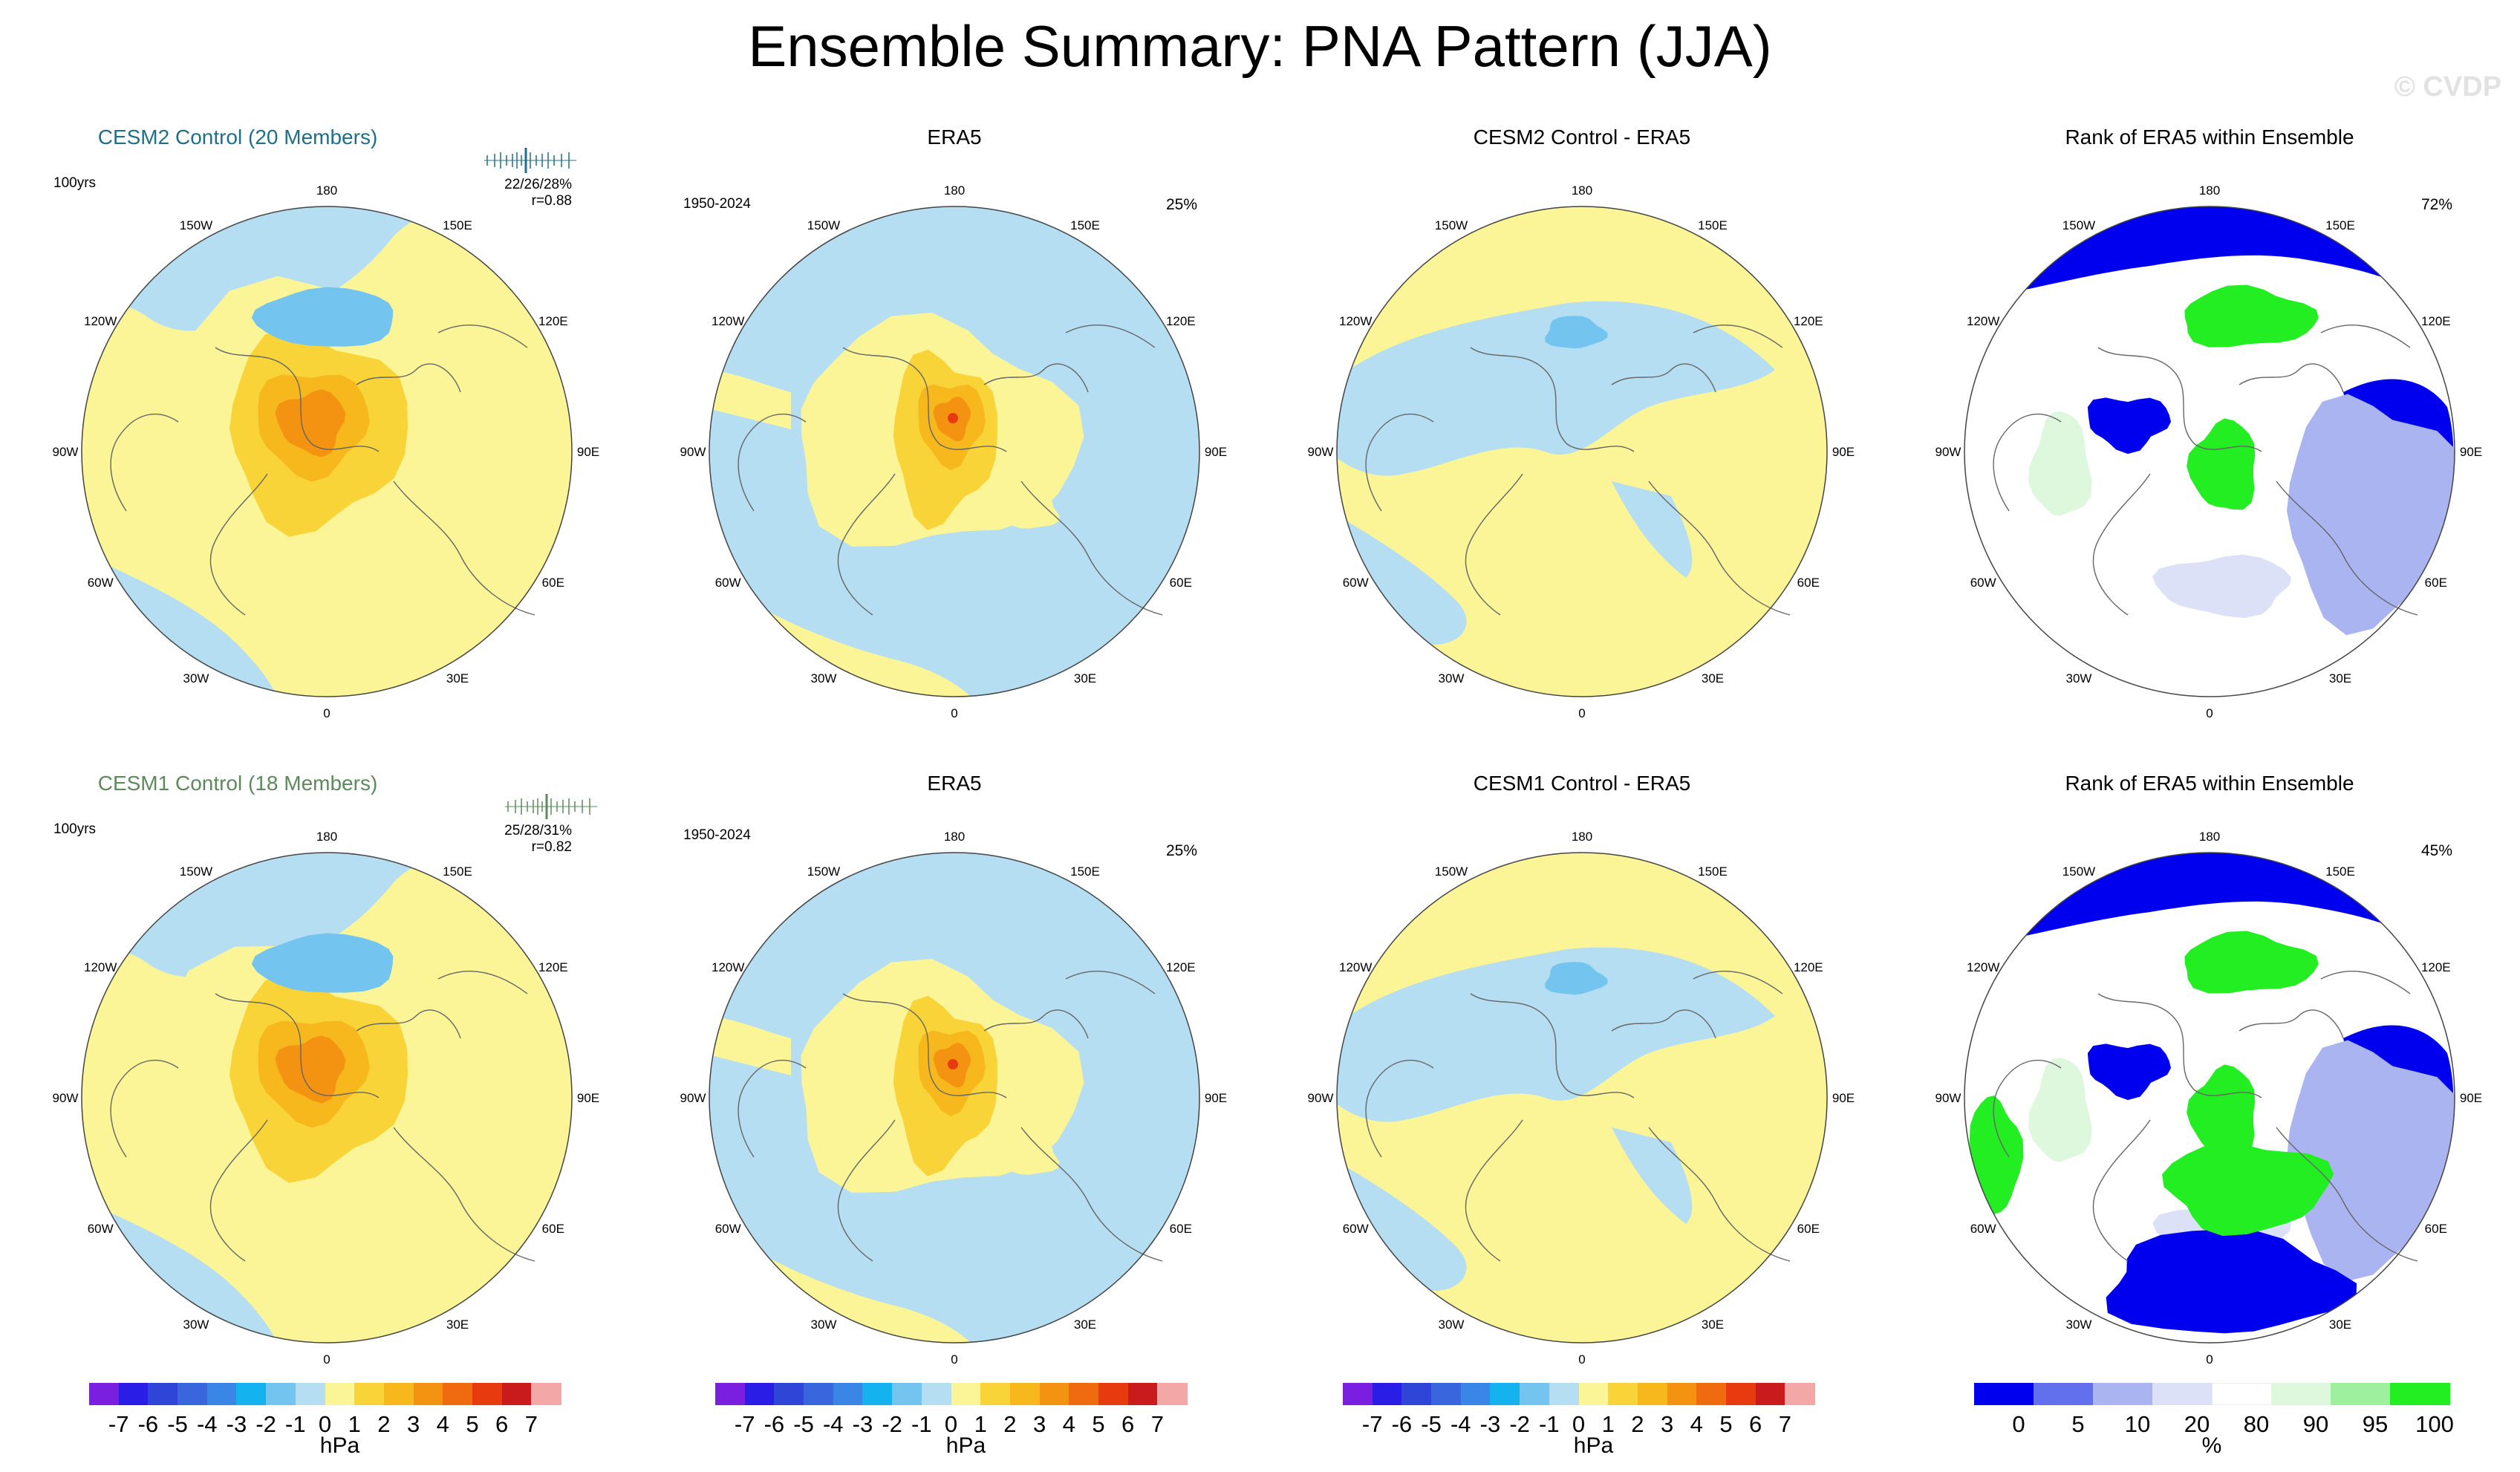 The height and width of the screenshot is (1472, 2520). I want to click on rank-low, so click(2129, 1072).